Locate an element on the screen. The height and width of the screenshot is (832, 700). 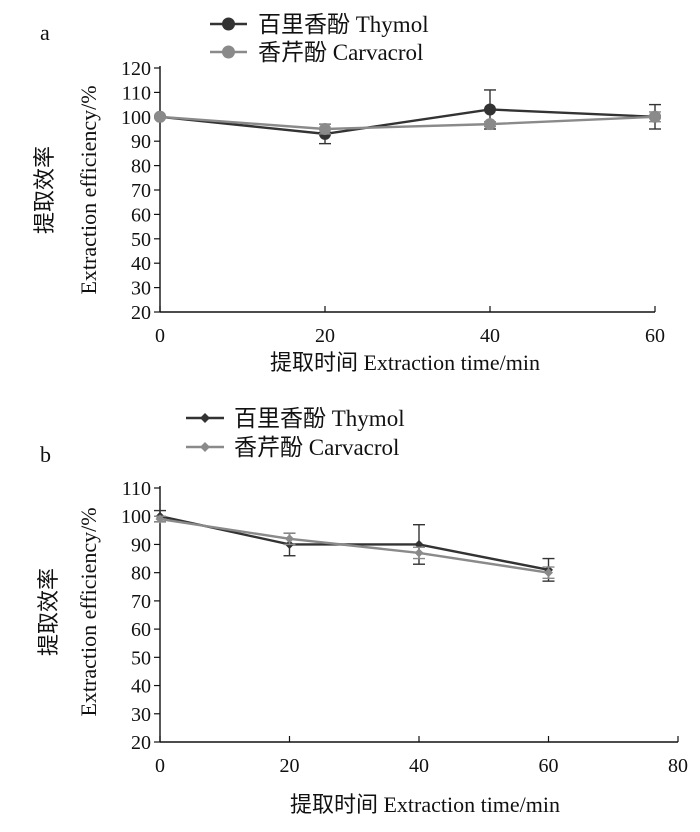
panel-label: a is located at coordinates (45, 32).